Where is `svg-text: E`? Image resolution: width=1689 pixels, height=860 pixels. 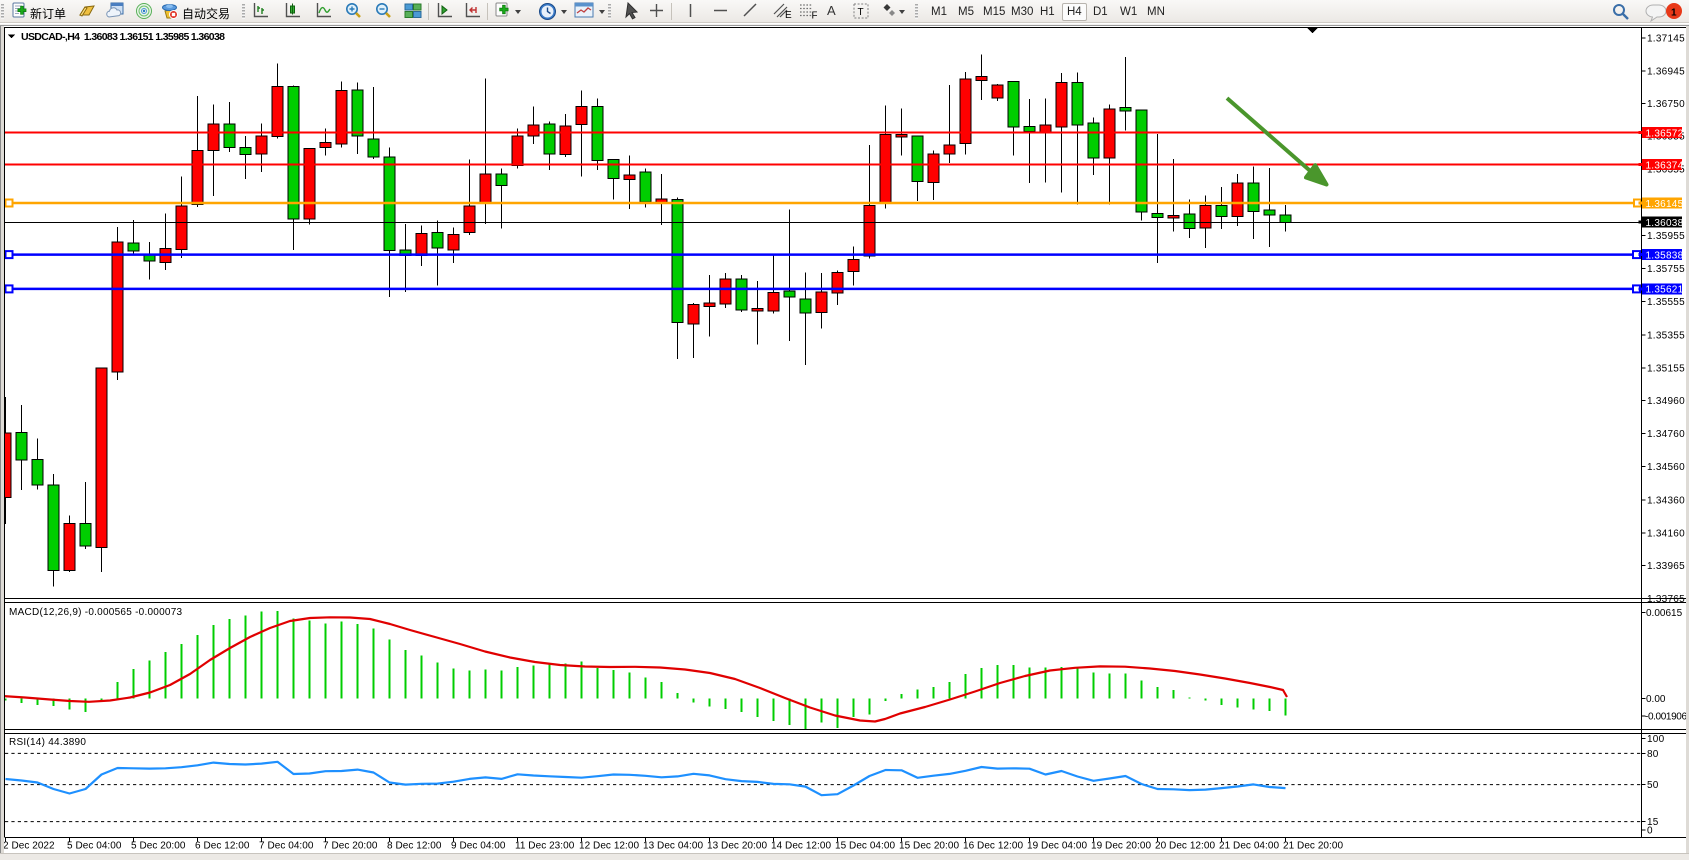 svg-text: E is located at coordinates (788, 15).